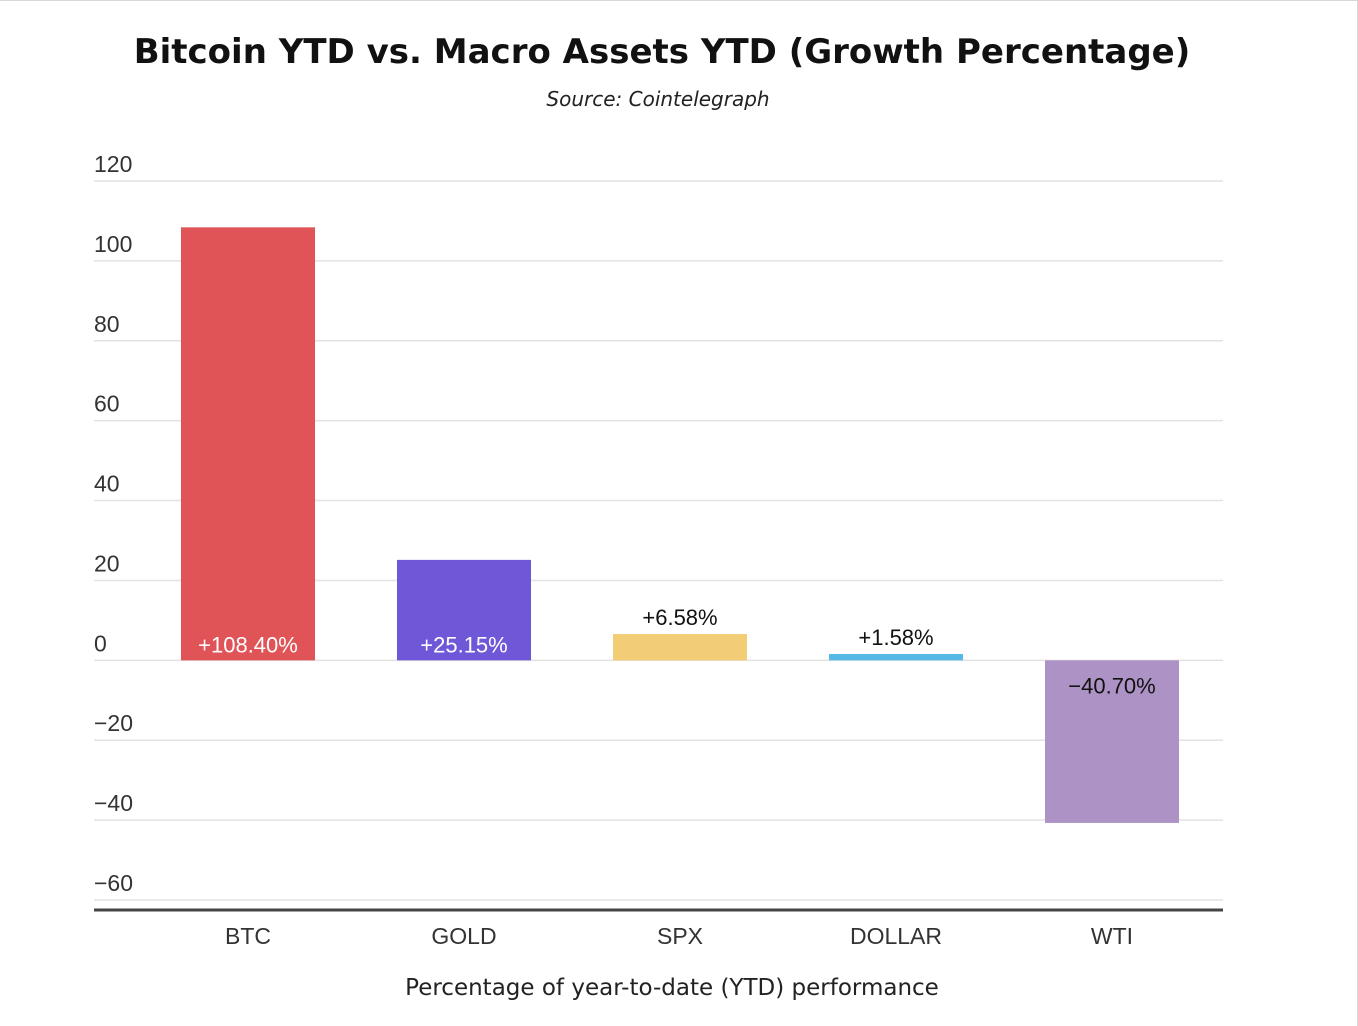  Describe the element at coordinates (113, 244) in the screenshot. I see `y-tick-label: 100` at that location.